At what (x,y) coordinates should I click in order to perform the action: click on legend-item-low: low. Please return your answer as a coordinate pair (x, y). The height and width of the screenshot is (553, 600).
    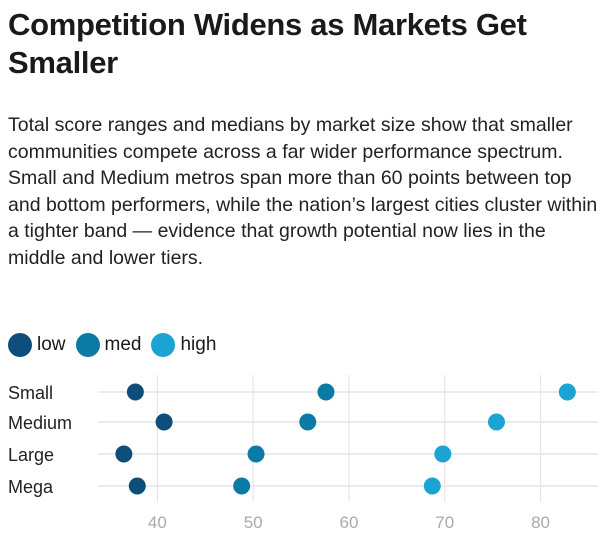
    Looking at the image, I should click on (37, 345).